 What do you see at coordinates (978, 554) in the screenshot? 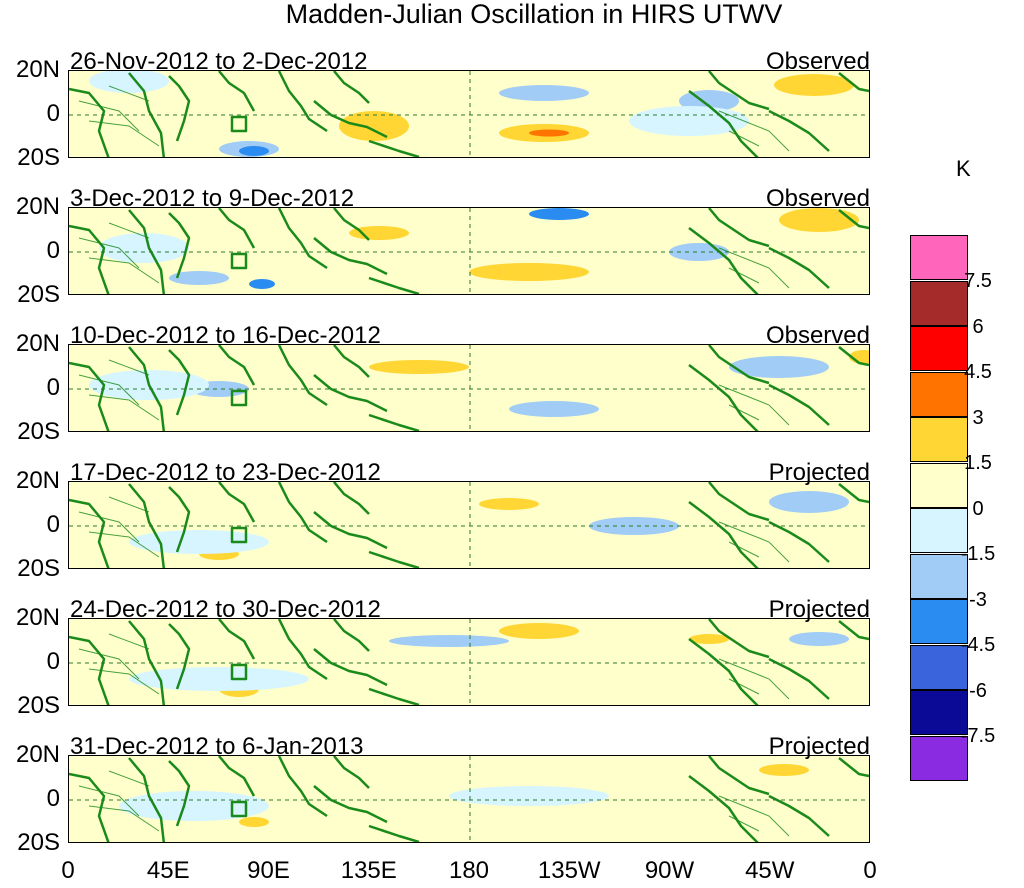
I see `colorbar-label: -1.5` at bounding box center [978, 554].